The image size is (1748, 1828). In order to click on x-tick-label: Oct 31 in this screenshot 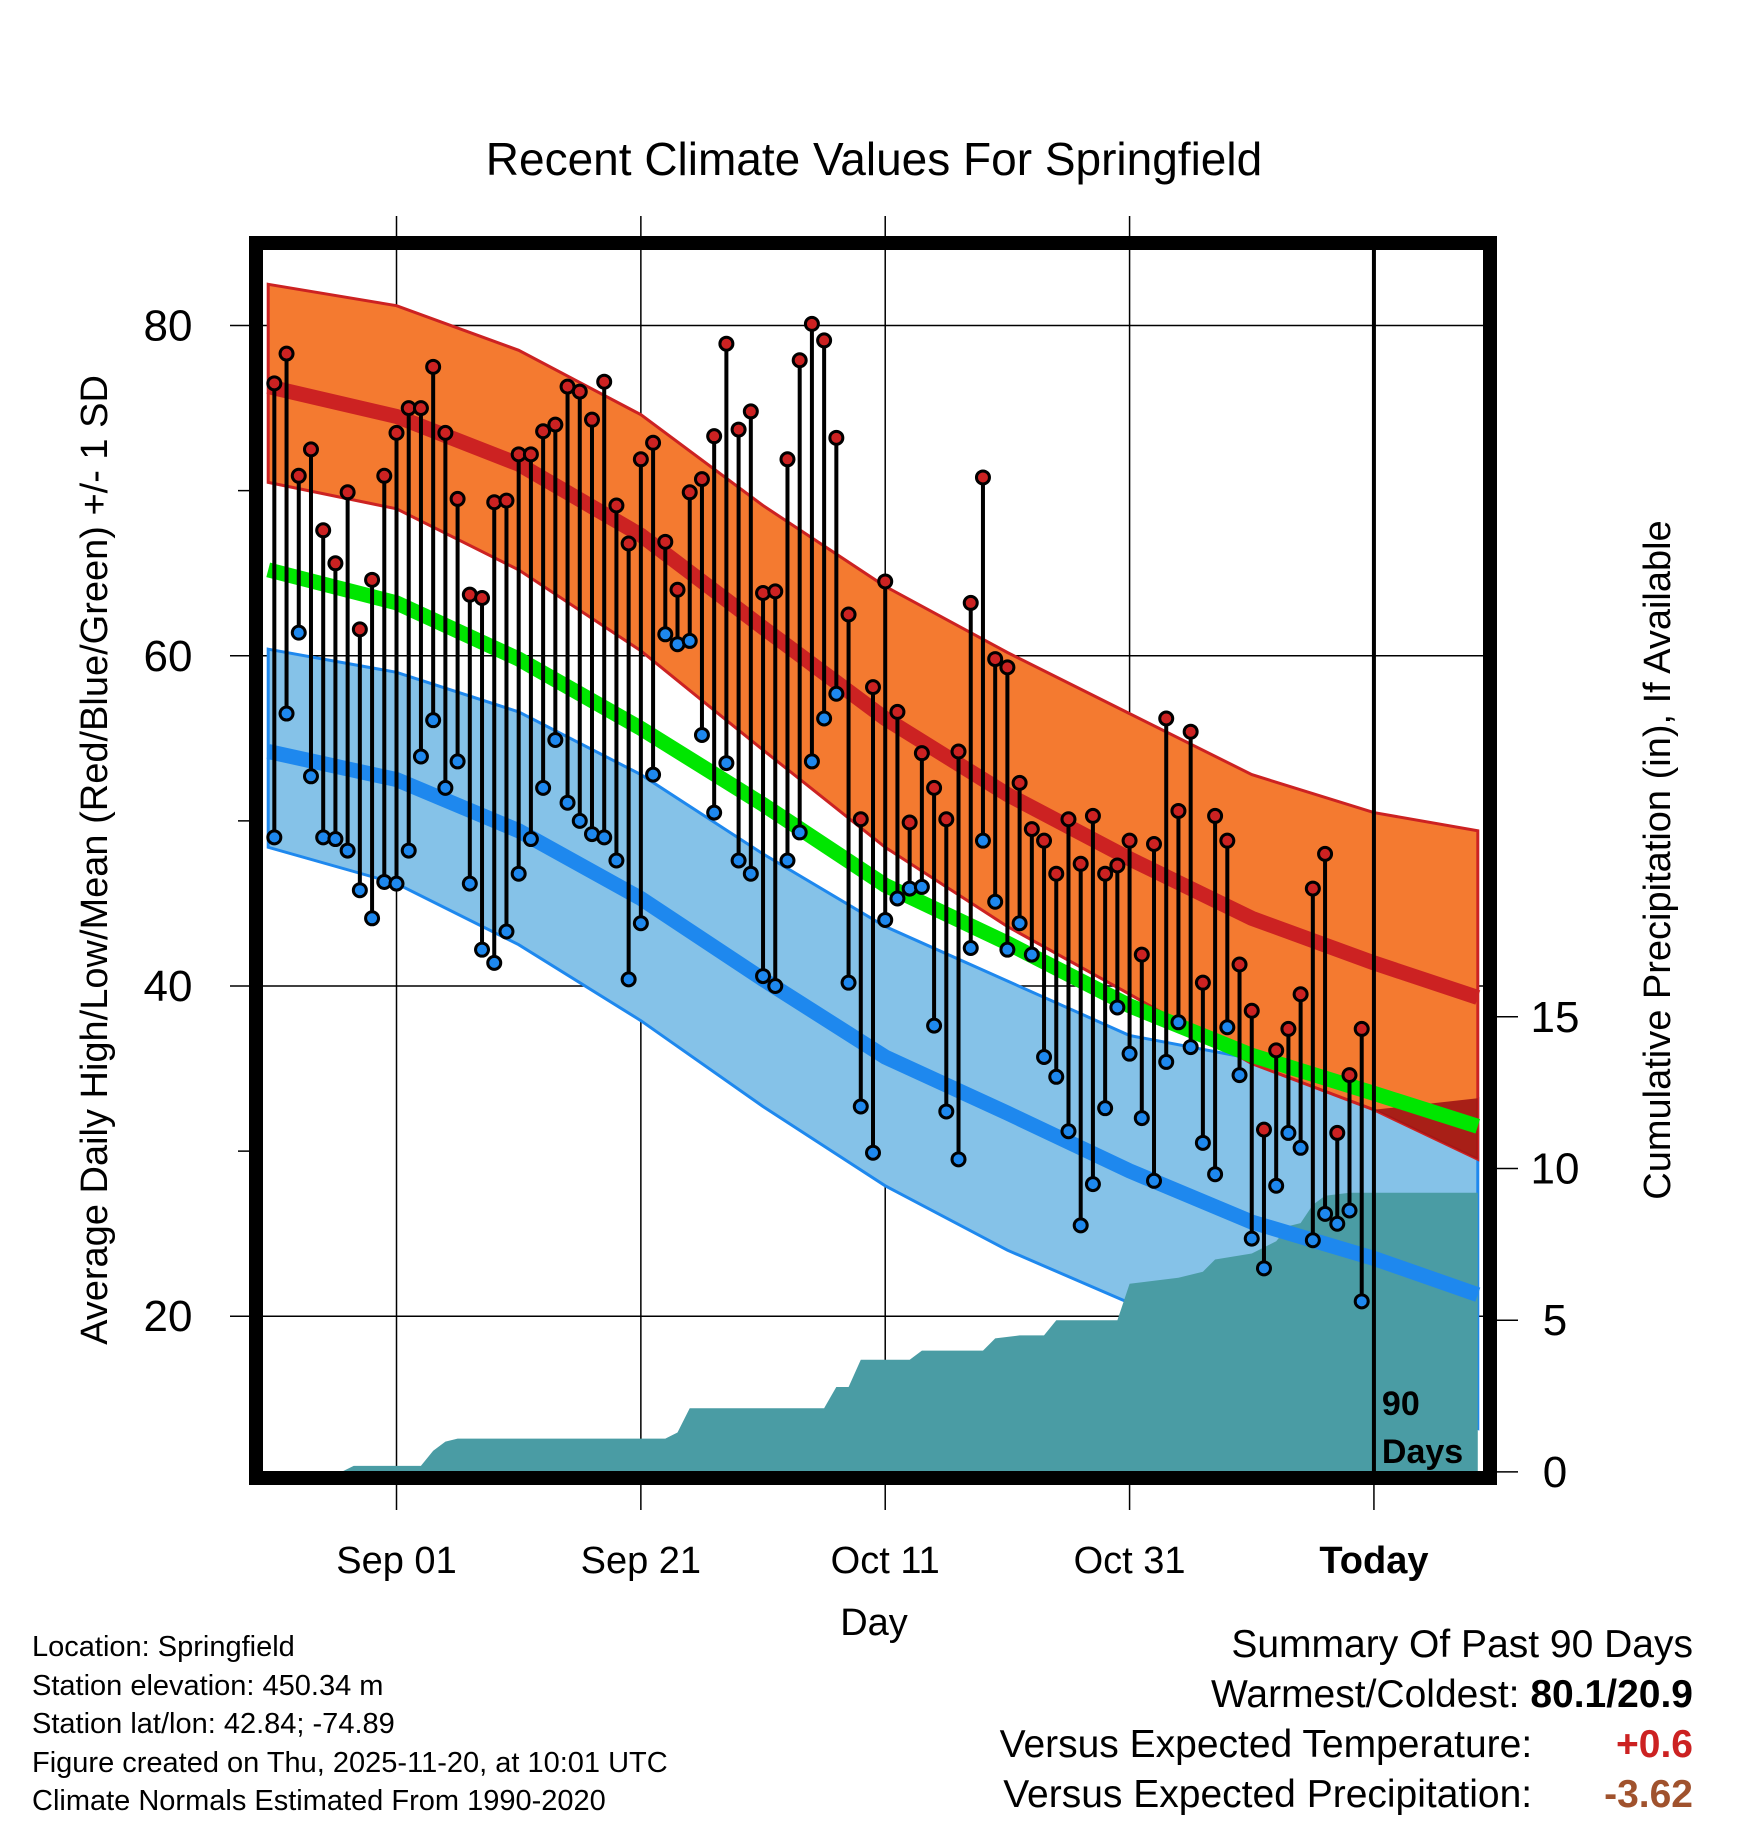, I will do `click(1130, 1561)`.